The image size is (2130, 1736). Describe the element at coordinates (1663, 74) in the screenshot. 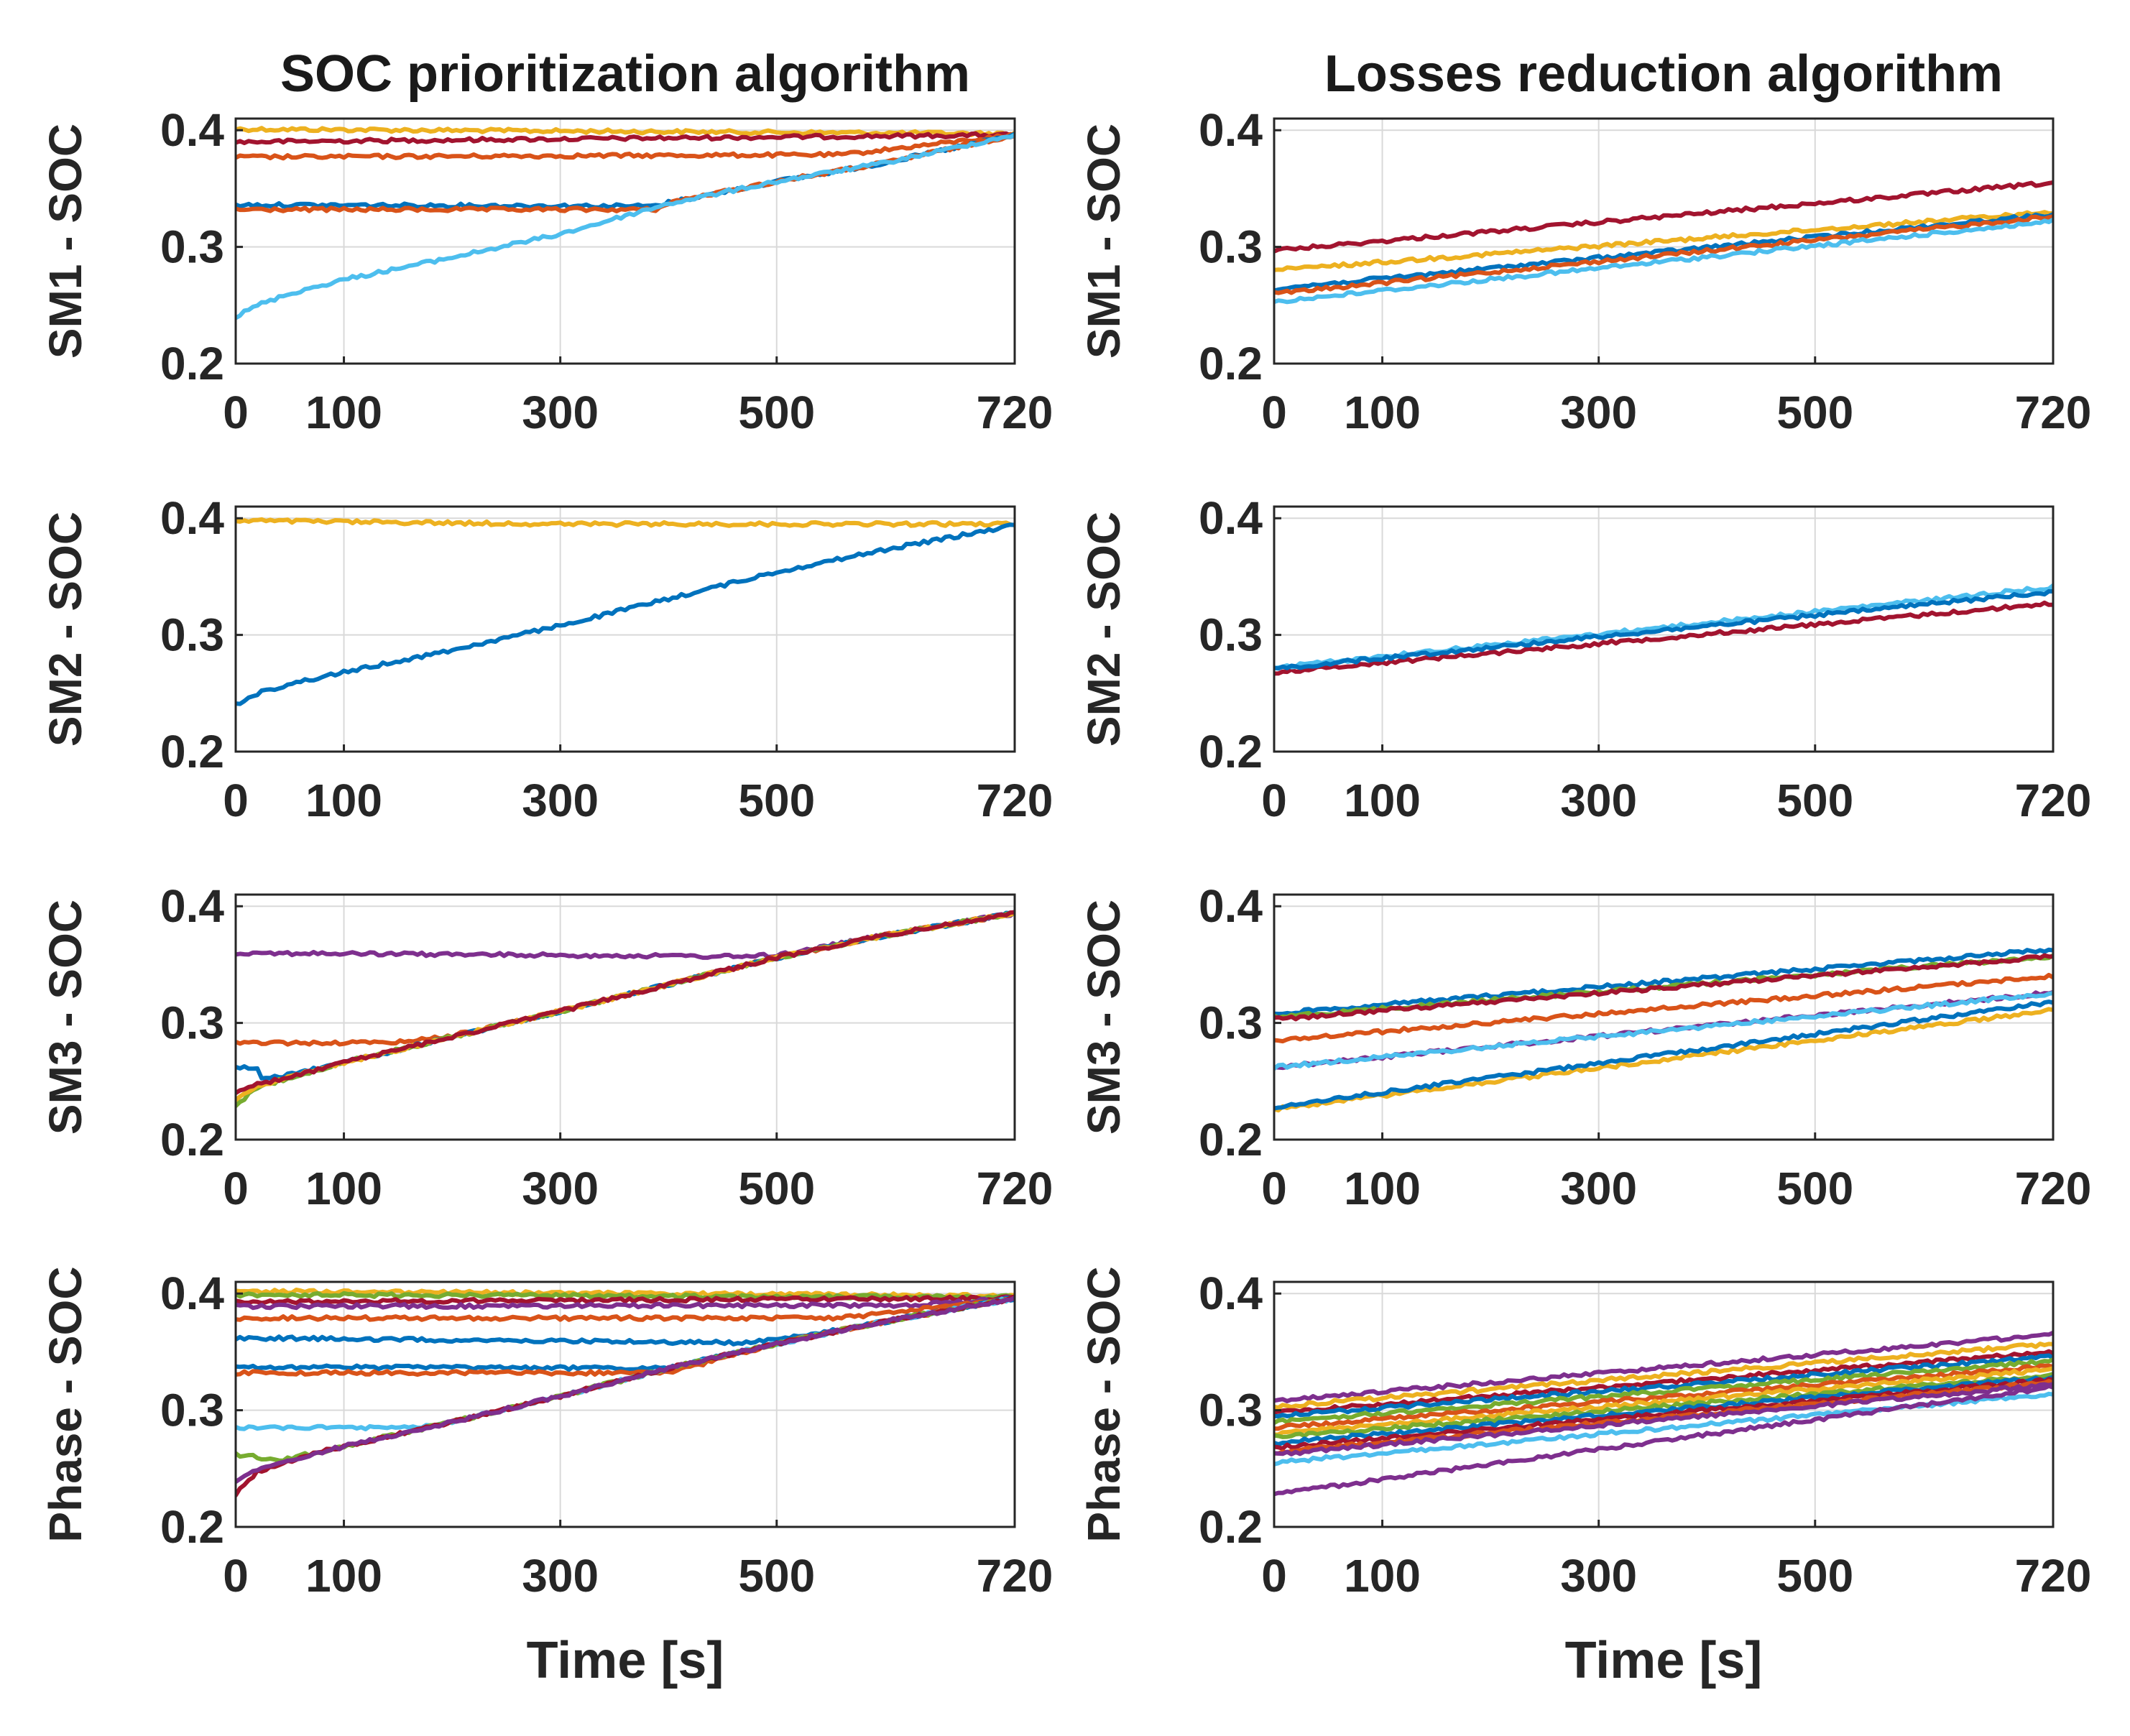

I see `column-title: Losses reduction algorithm` at that location.